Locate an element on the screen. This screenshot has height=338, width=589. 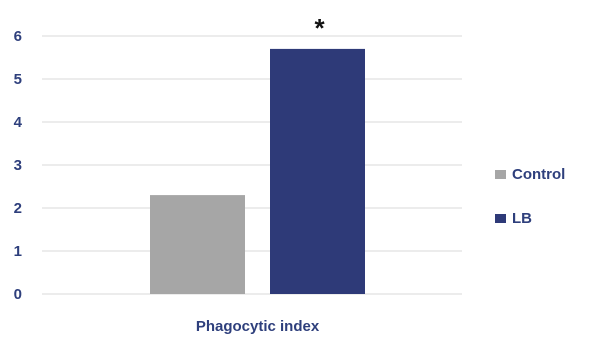
bar-lb is located at coordinates (317, 171).